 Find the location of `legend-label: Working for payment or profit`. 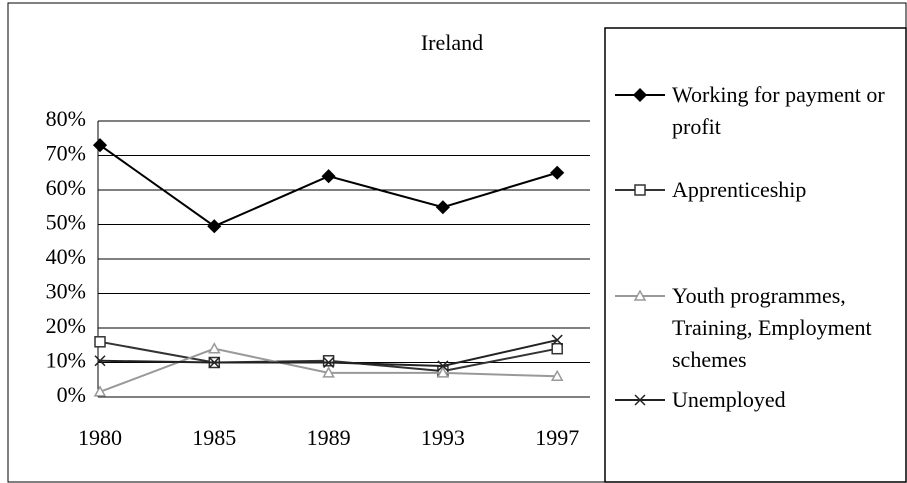

legend-label: Working for payment or profit is located at coordinates (778, 110).